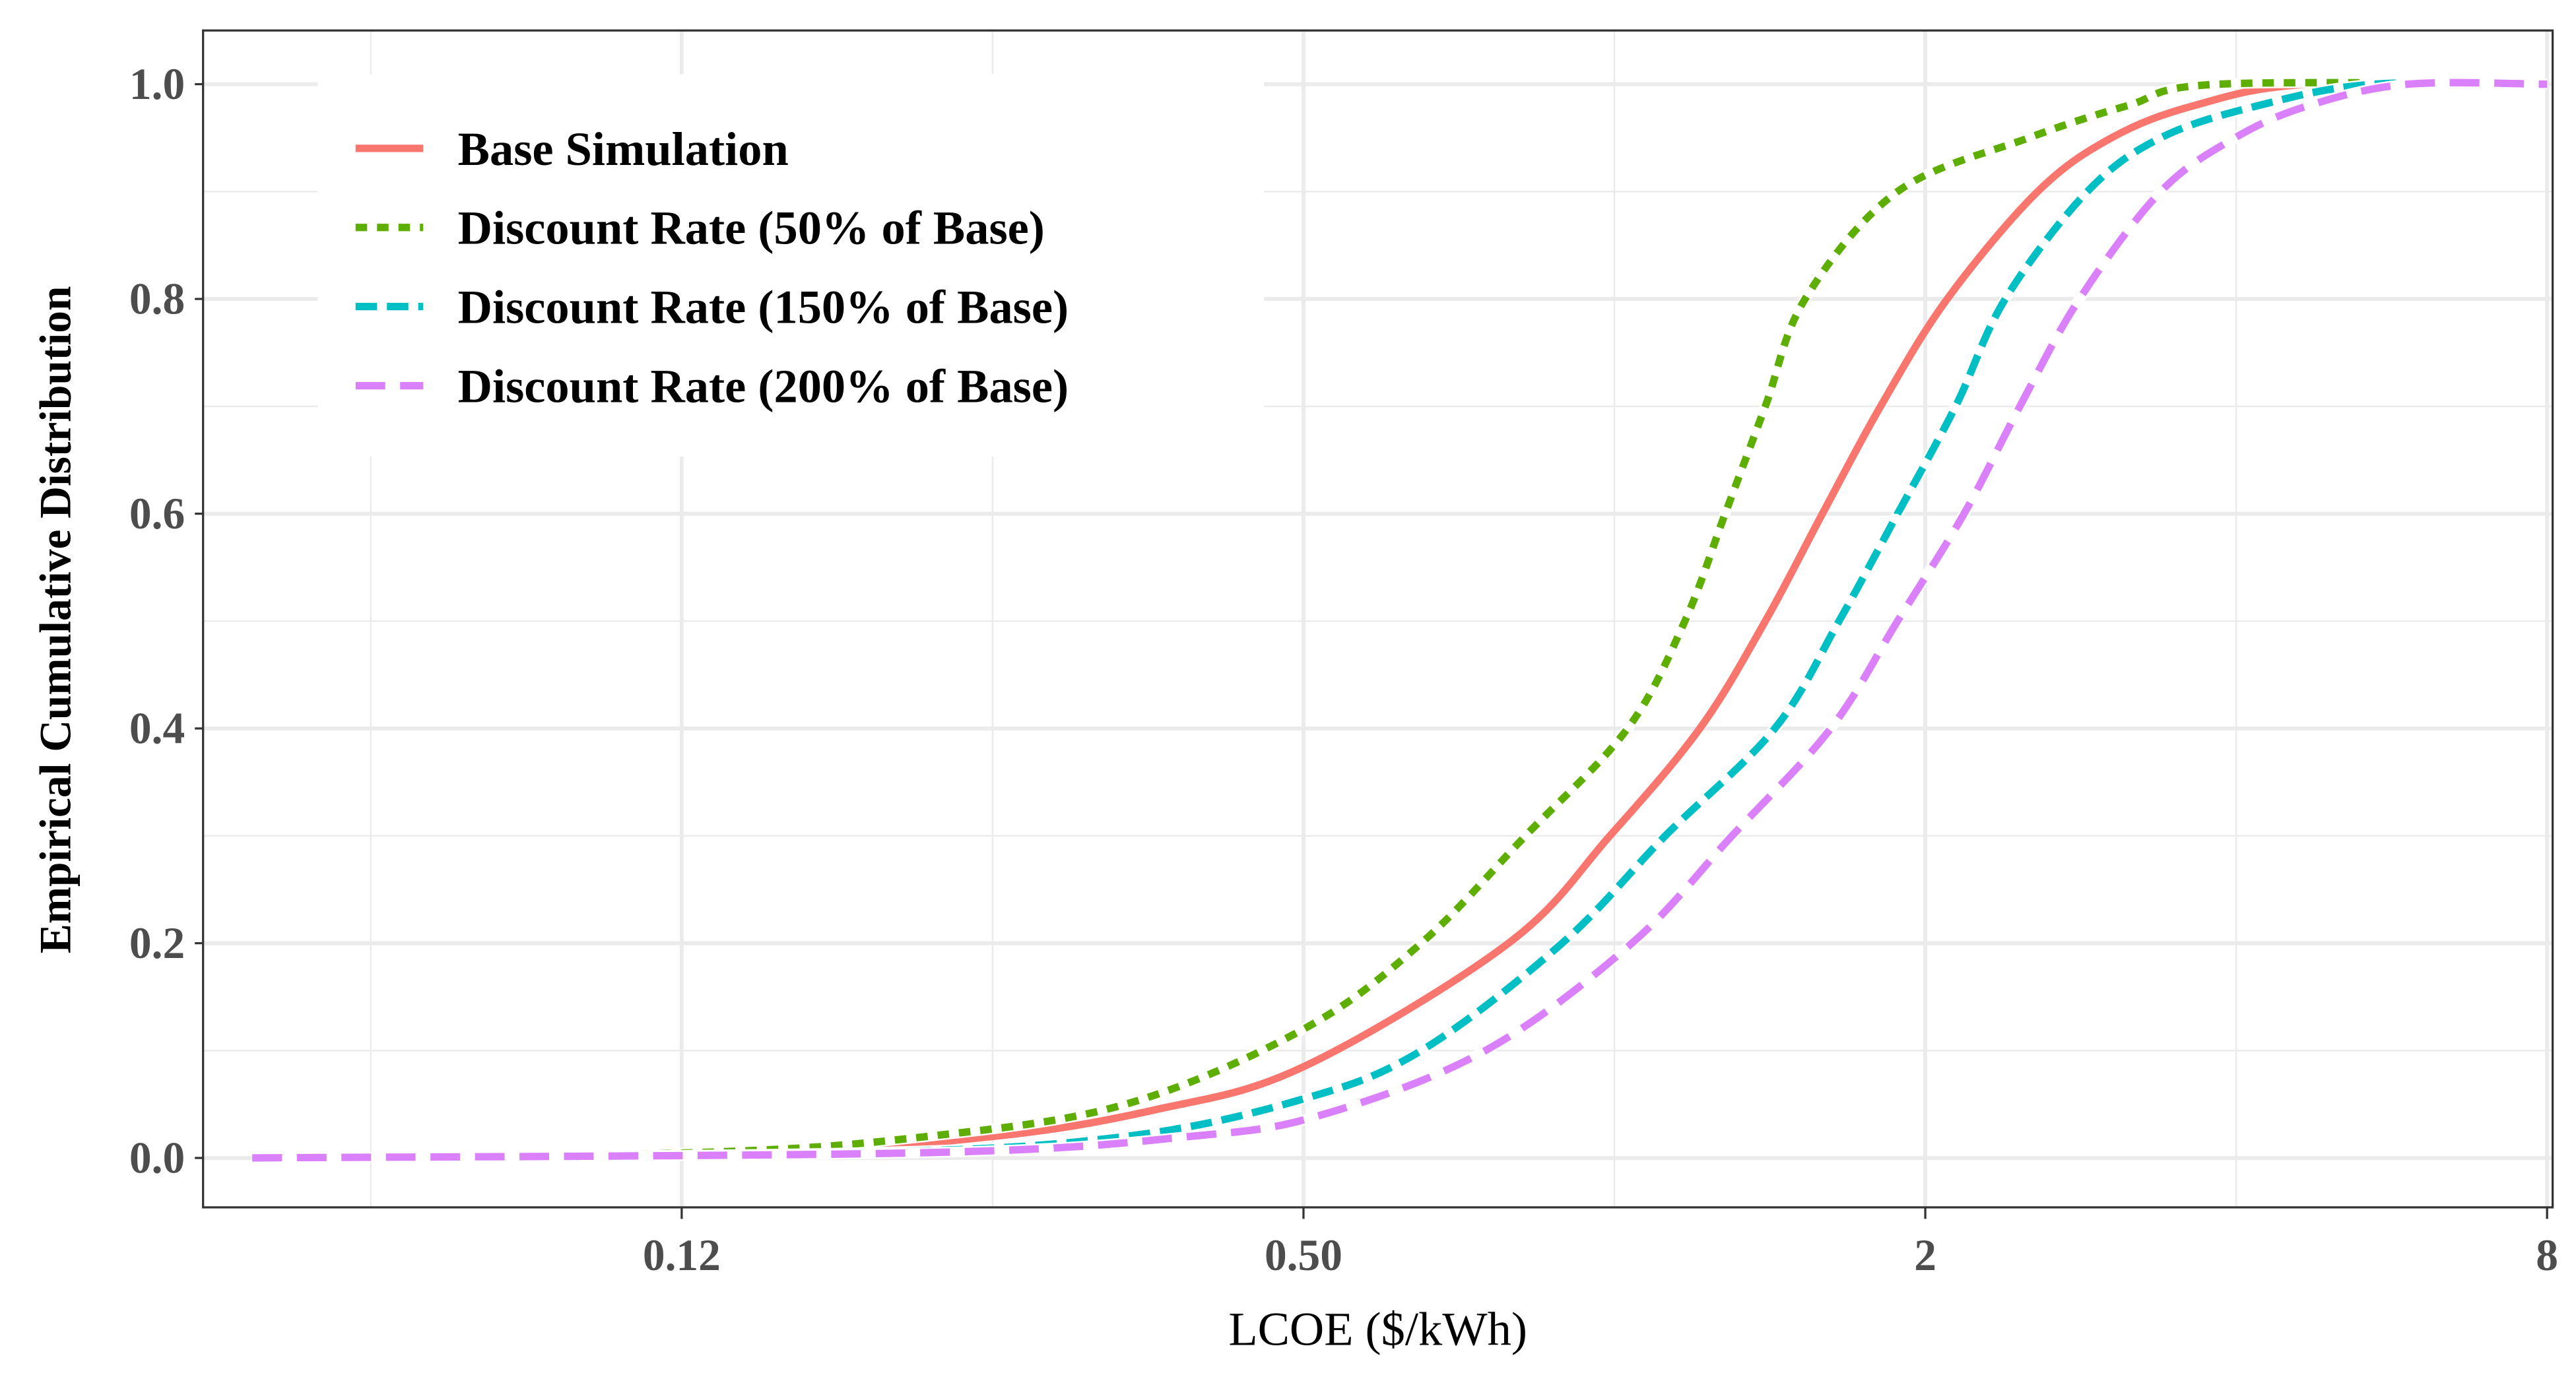  I want to click on y-tick-label: 0.0, so click(157, 1158).